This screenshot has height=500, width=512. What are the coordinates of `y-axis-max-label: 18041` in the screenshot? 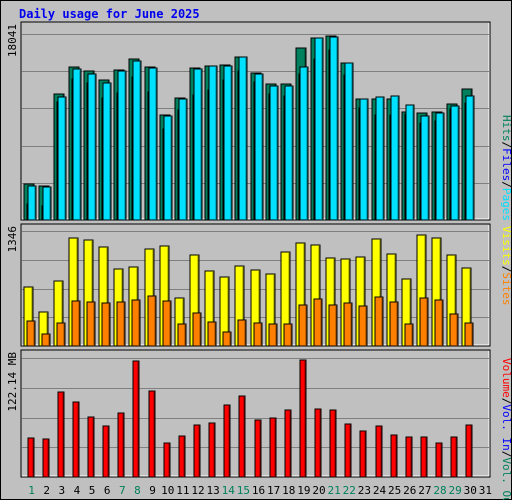 It's located at (12, 40).